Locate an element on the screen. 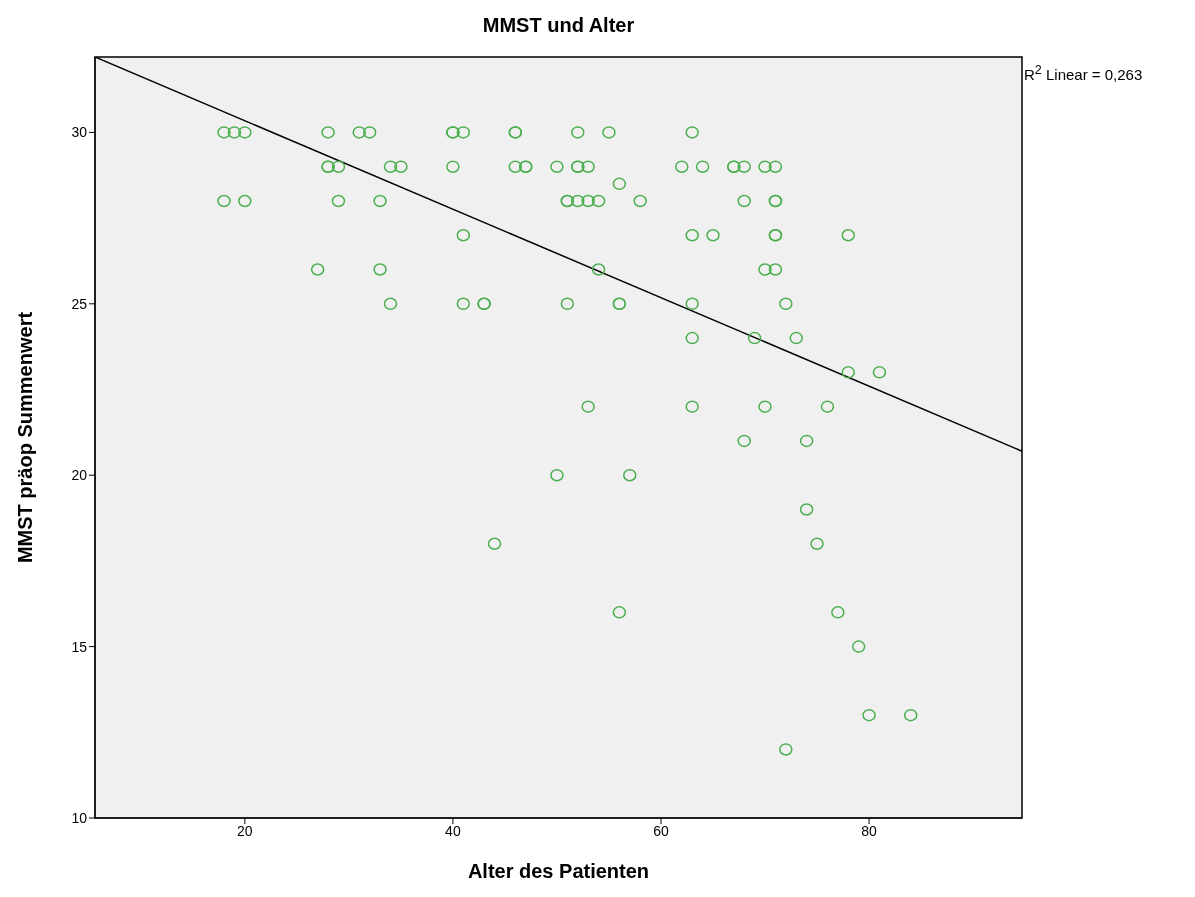 The width and height of the screenshot is (1195, 897). y-tick-label: 15 is located at coordinates (79, 646).